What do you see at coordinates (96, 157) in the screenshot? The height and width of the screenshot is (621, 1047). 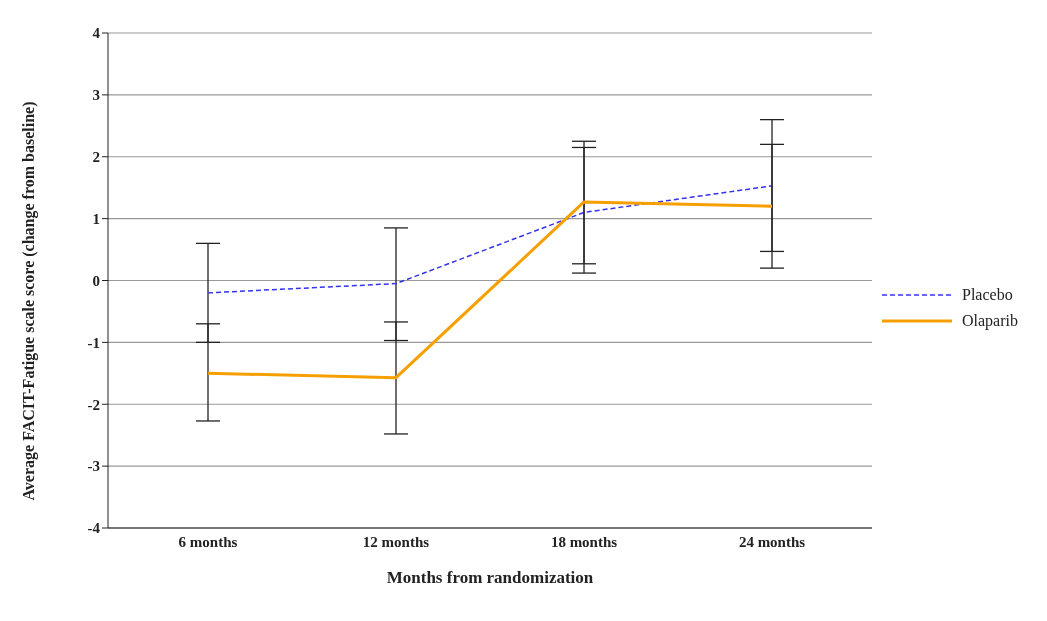 I see `y-tick-label: 2` at bounding box center [96, 157].